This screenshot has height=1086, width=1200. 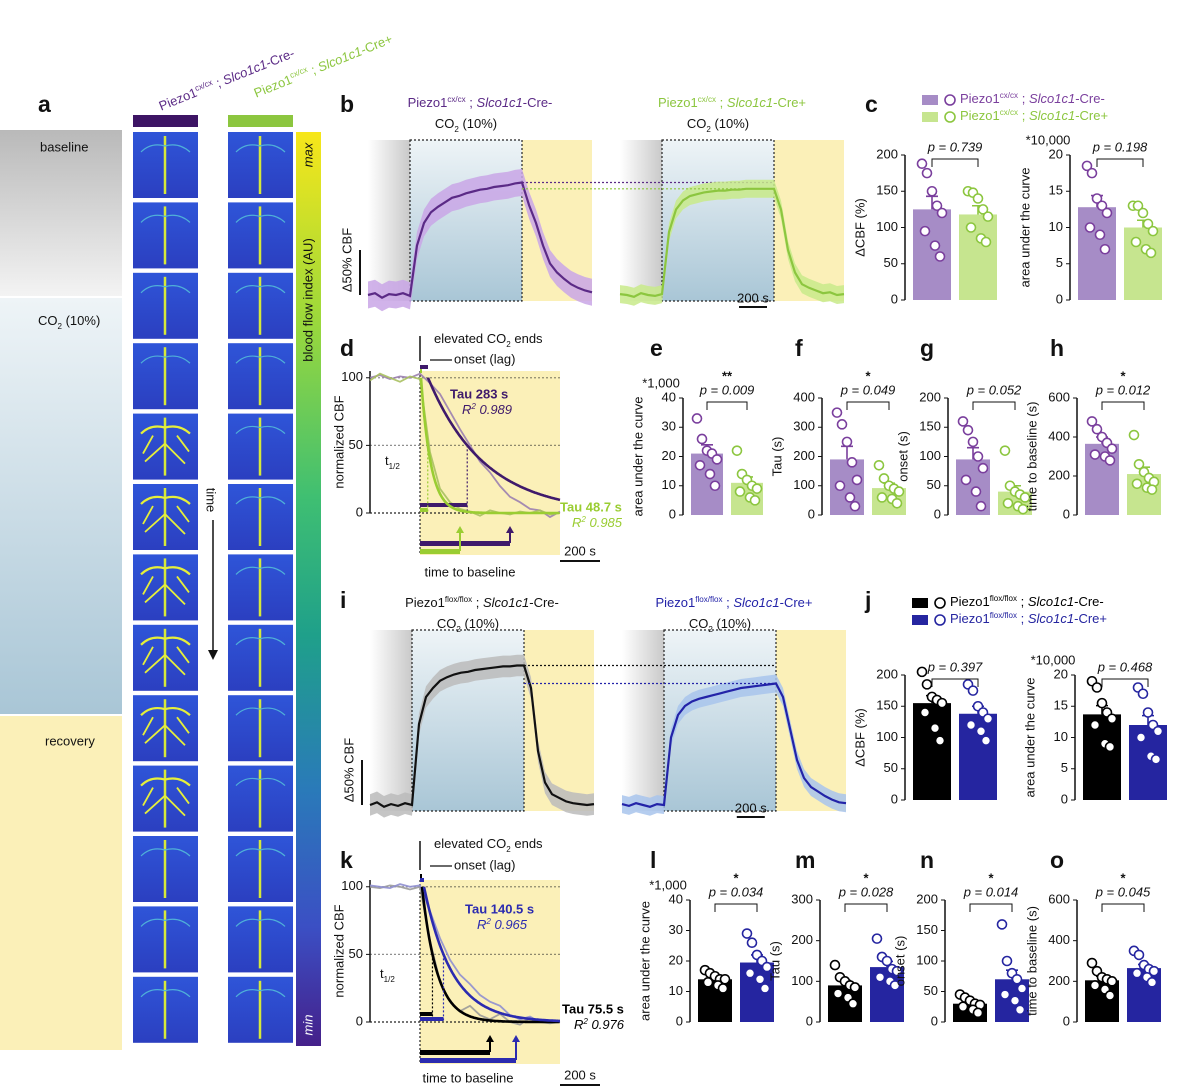 What do you see at coordinates (753, 297) in the screenshot?
I see `scale-label: 200 s` at bounding box center [753, 297].